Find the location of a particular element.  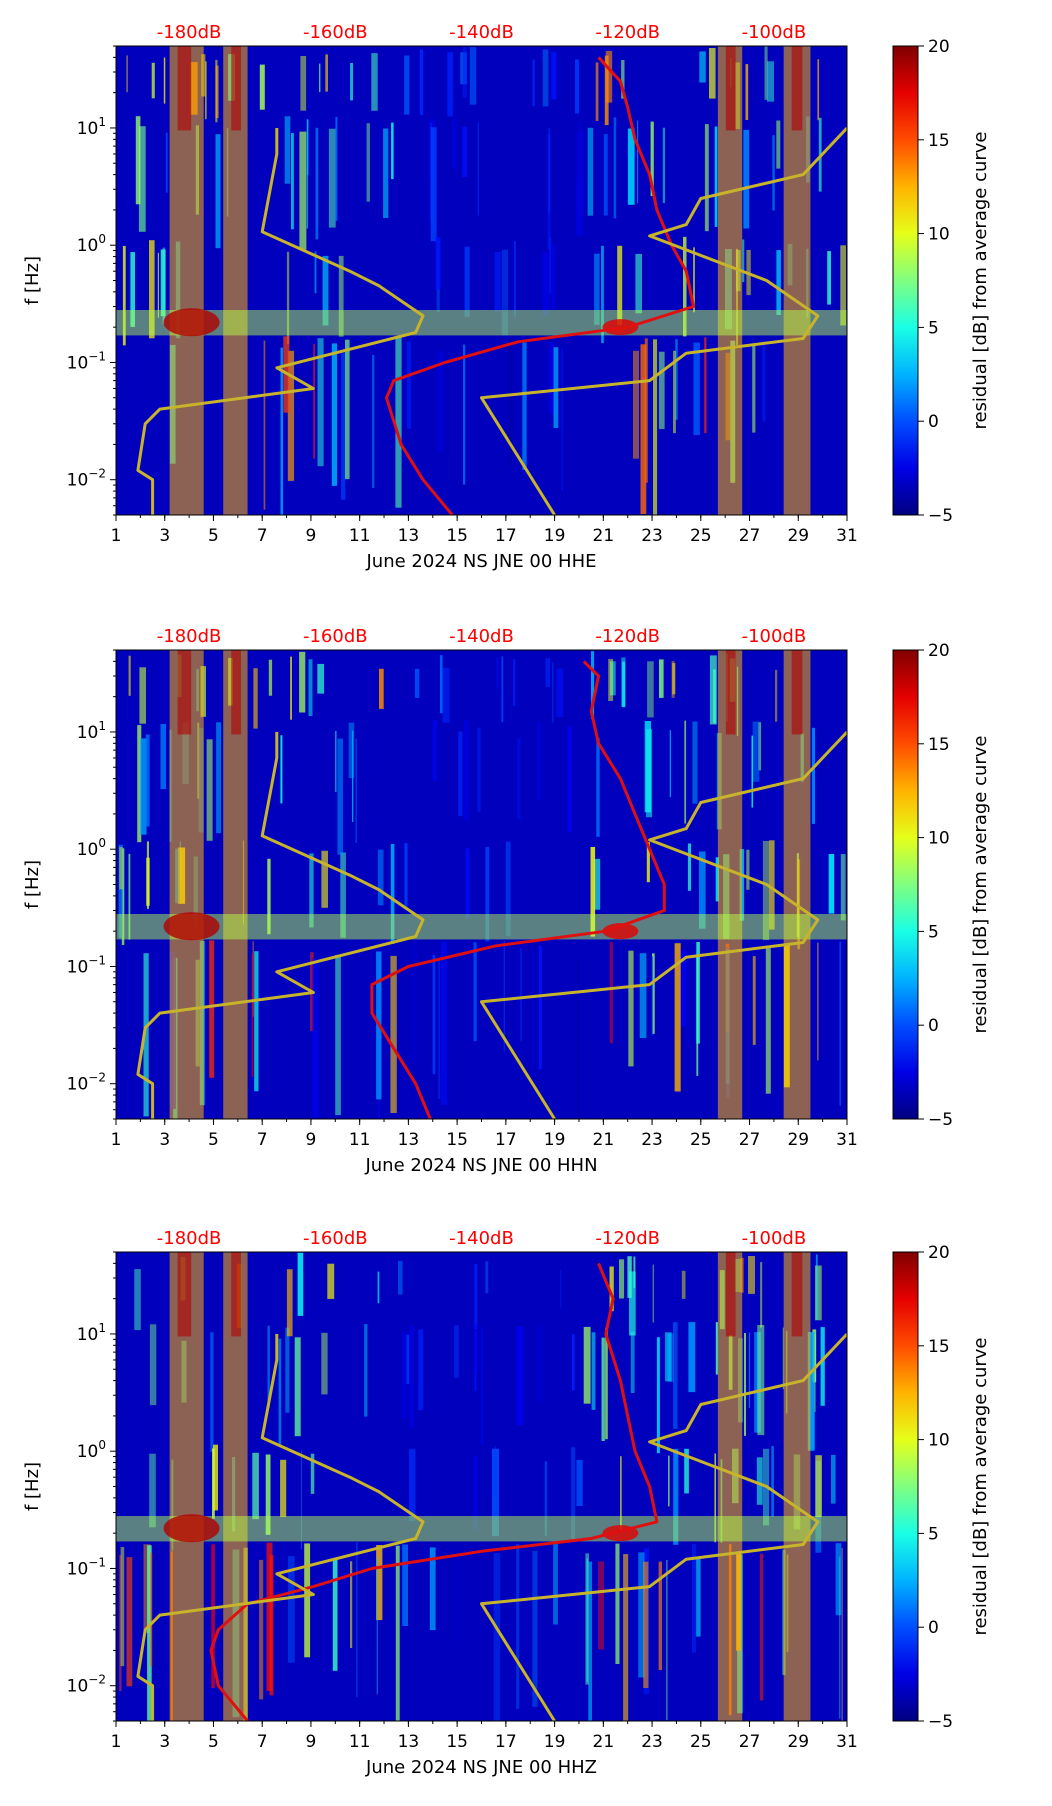

y-tick-exponent: −2 is located at coordinates (97, 1078).